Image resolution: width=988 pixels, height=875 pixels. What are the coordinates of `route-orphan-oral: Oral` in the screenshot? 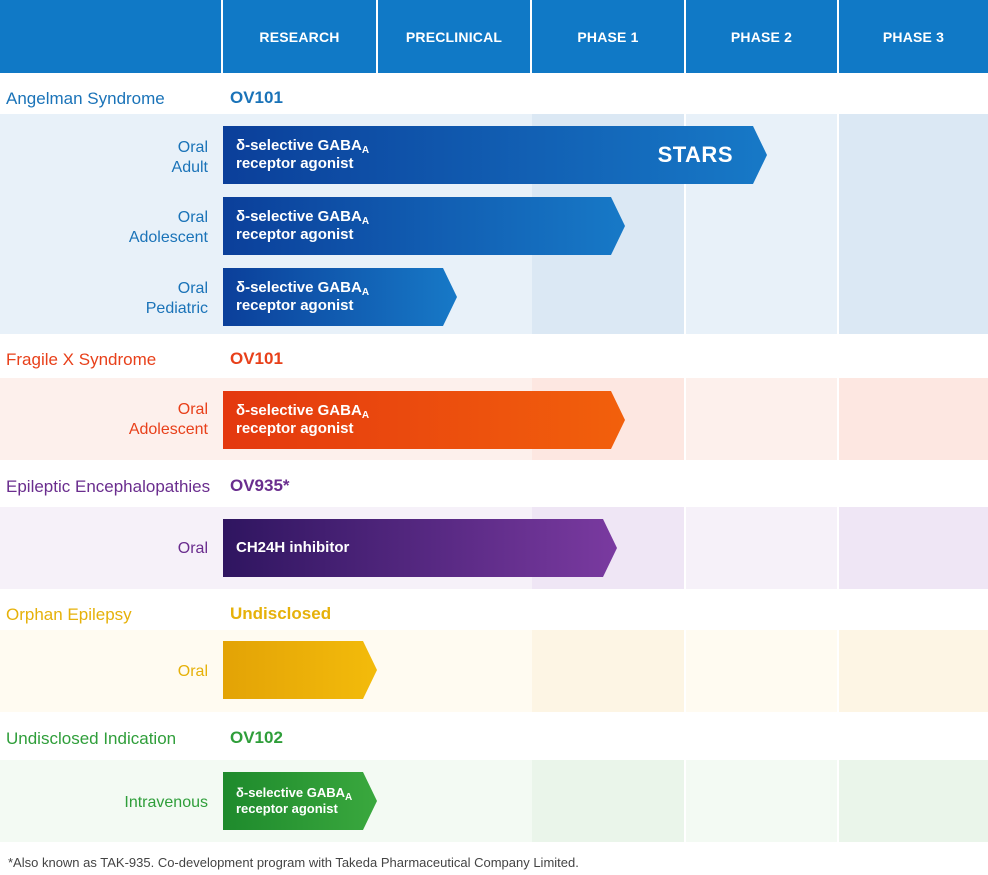 It's located at (192, 671).